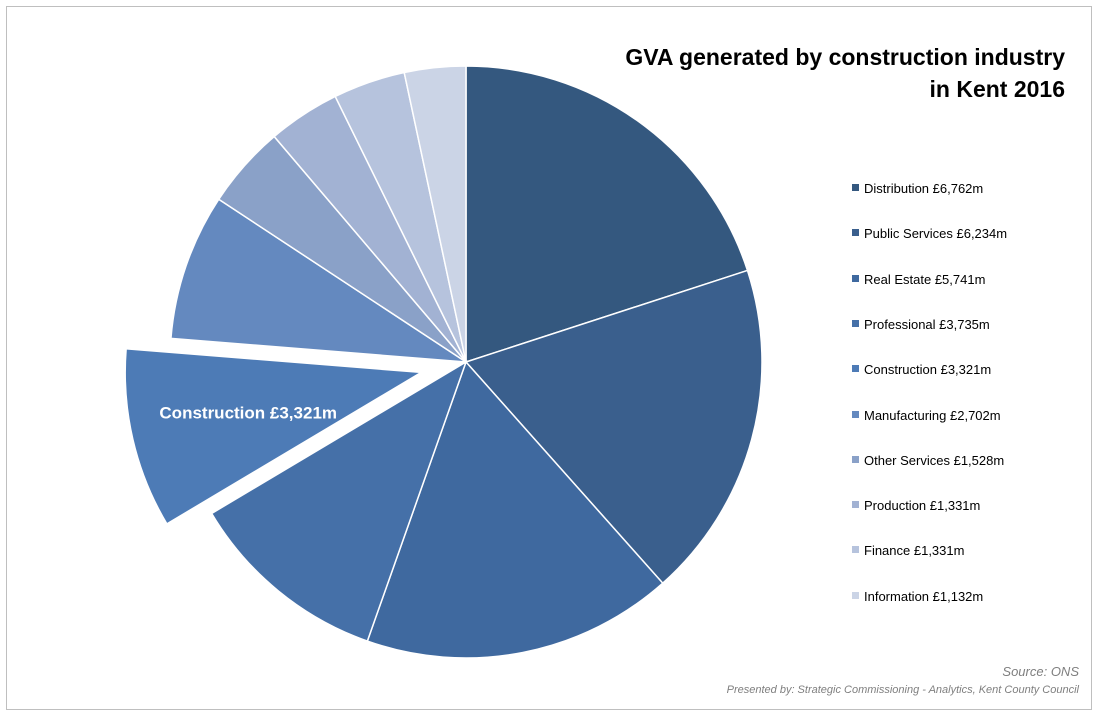  Describe the element at coordinates (914, 551) in the screenshot. I see `legend-label: Finance £1,331m` at that location.